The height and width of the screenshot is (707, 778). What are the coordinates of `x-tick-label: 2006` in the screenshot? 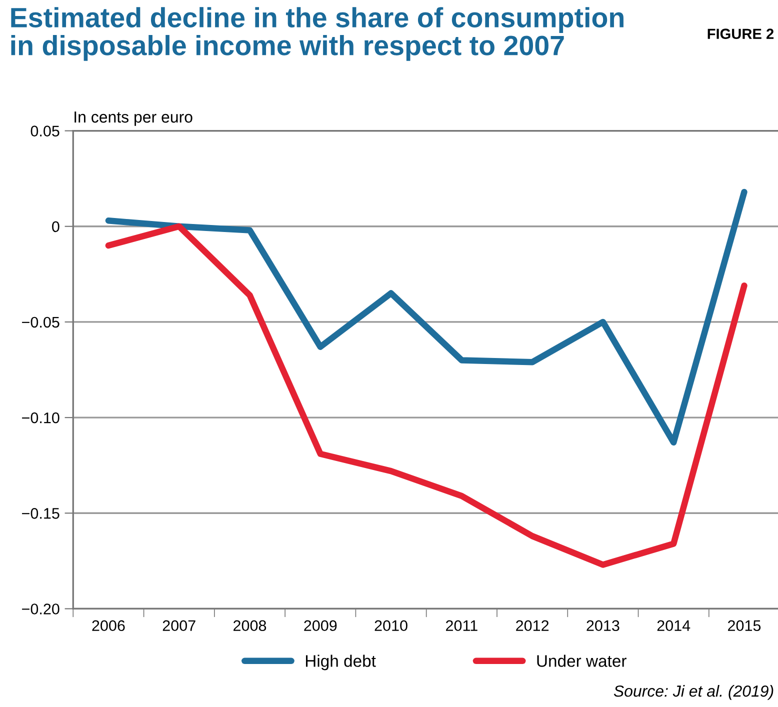 It's located at (108, 626).